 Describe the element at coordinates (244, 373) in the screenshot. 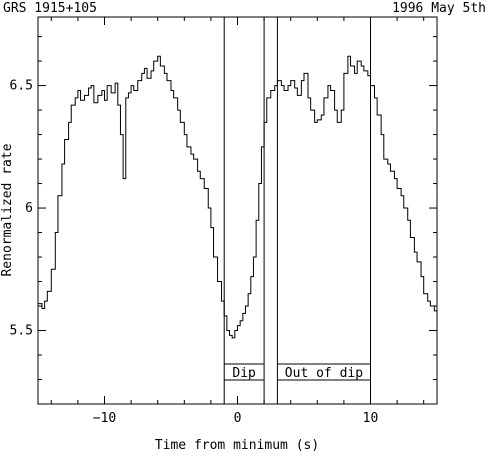

I see `interval-label-dip: Dip` at that location.